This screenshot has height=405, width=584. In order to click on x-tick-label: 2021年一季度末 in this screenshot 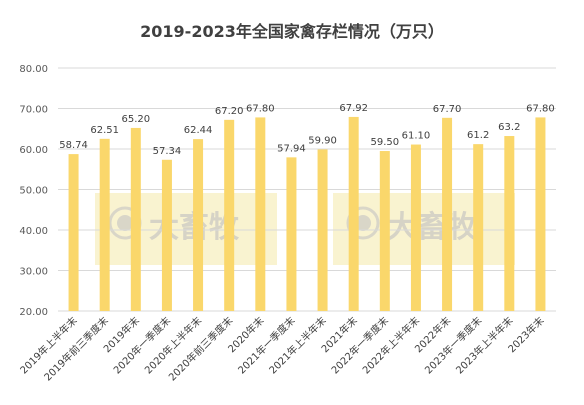, I will do `click(266, 345)`.